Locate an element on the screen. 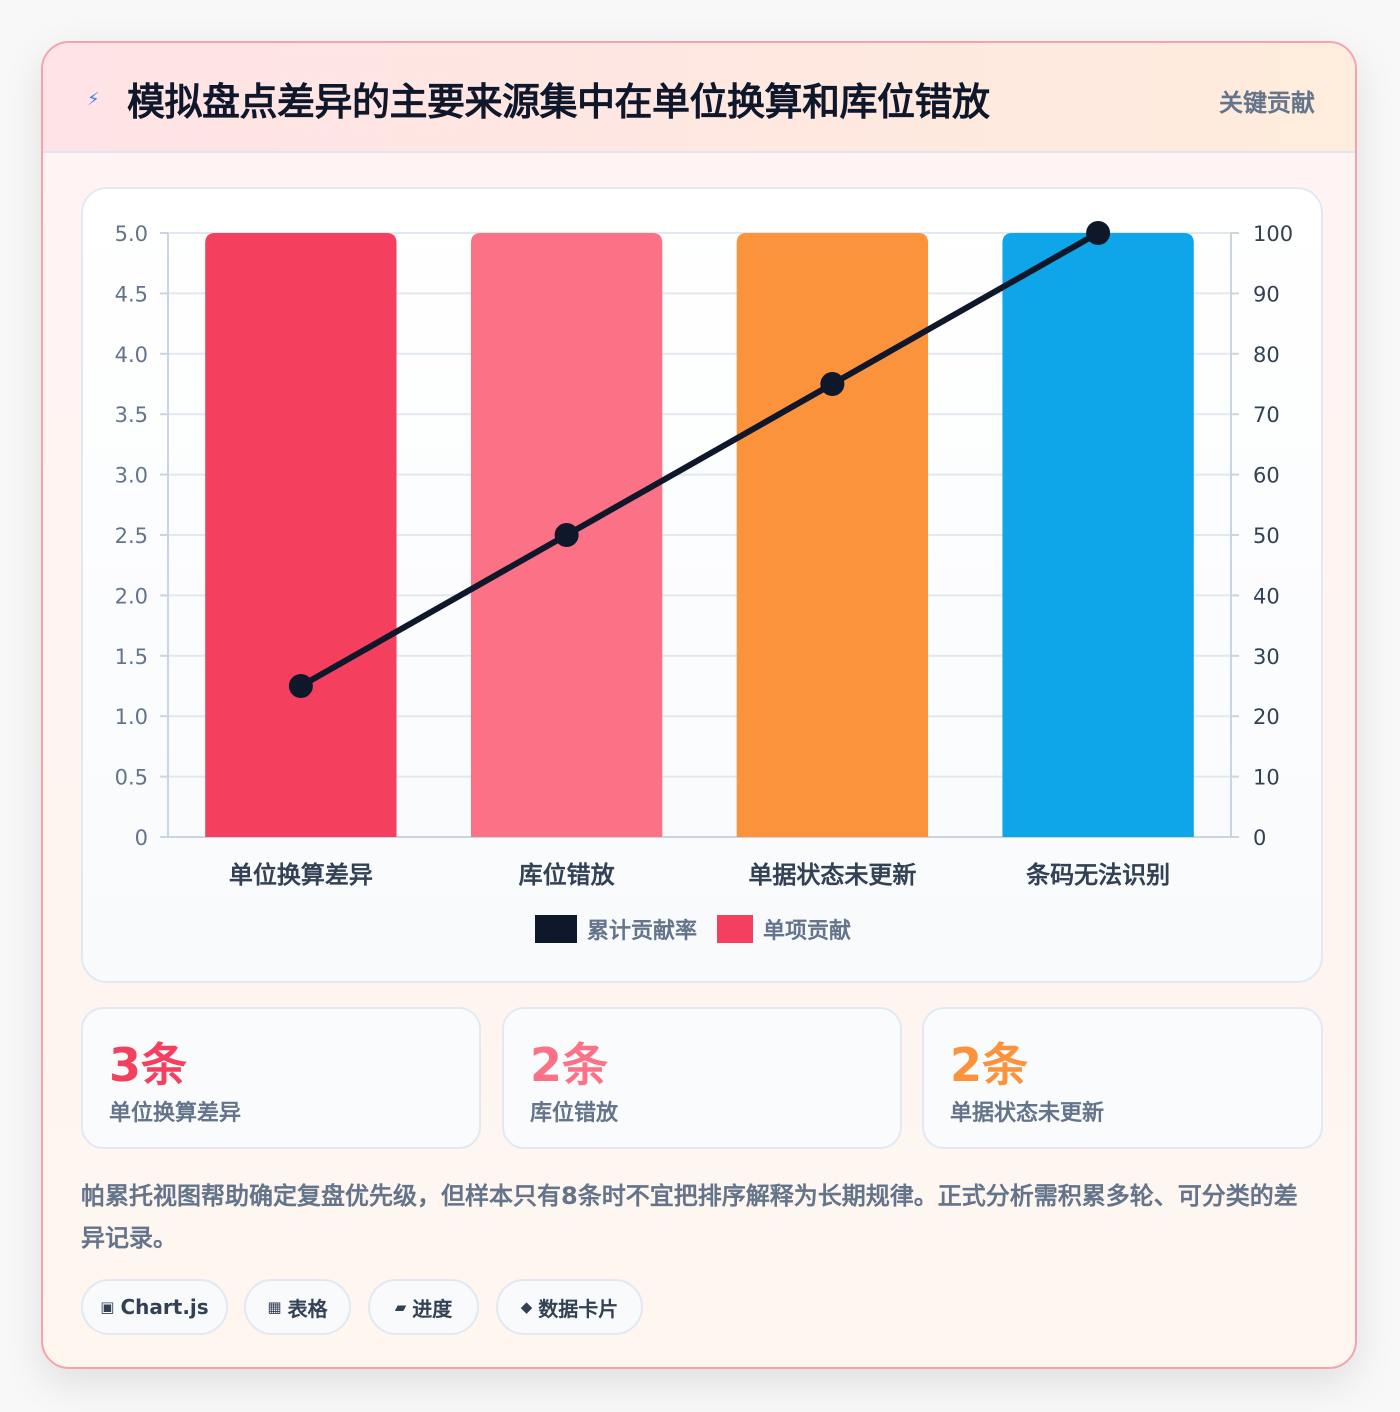 The width and height of the screenshot is (1400, 1412). pill-label: 进度 is located at coordinates (432, 1308).